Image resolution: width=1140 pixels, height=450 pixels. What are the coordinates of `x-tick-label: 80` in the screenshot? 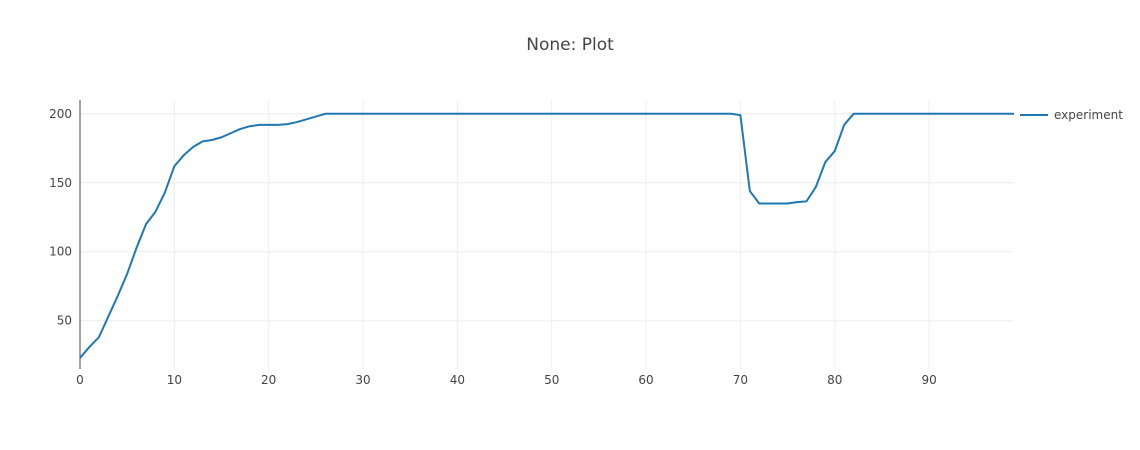 It's located at (834, 380).